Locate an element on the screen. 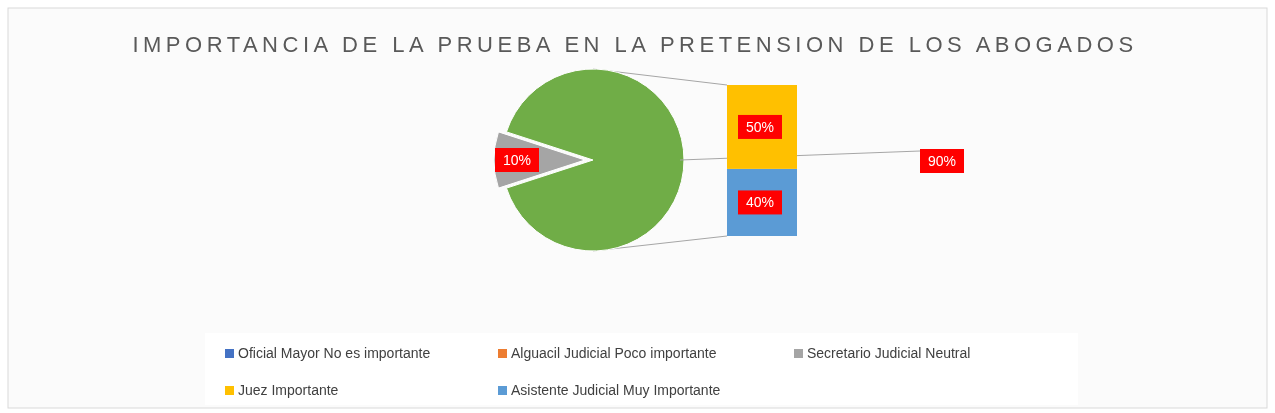 Image resolution: width=1275 pixels, height=413 pixels. legend-label: Oficial Mayor No es importante is located at coordinates (334, 353).